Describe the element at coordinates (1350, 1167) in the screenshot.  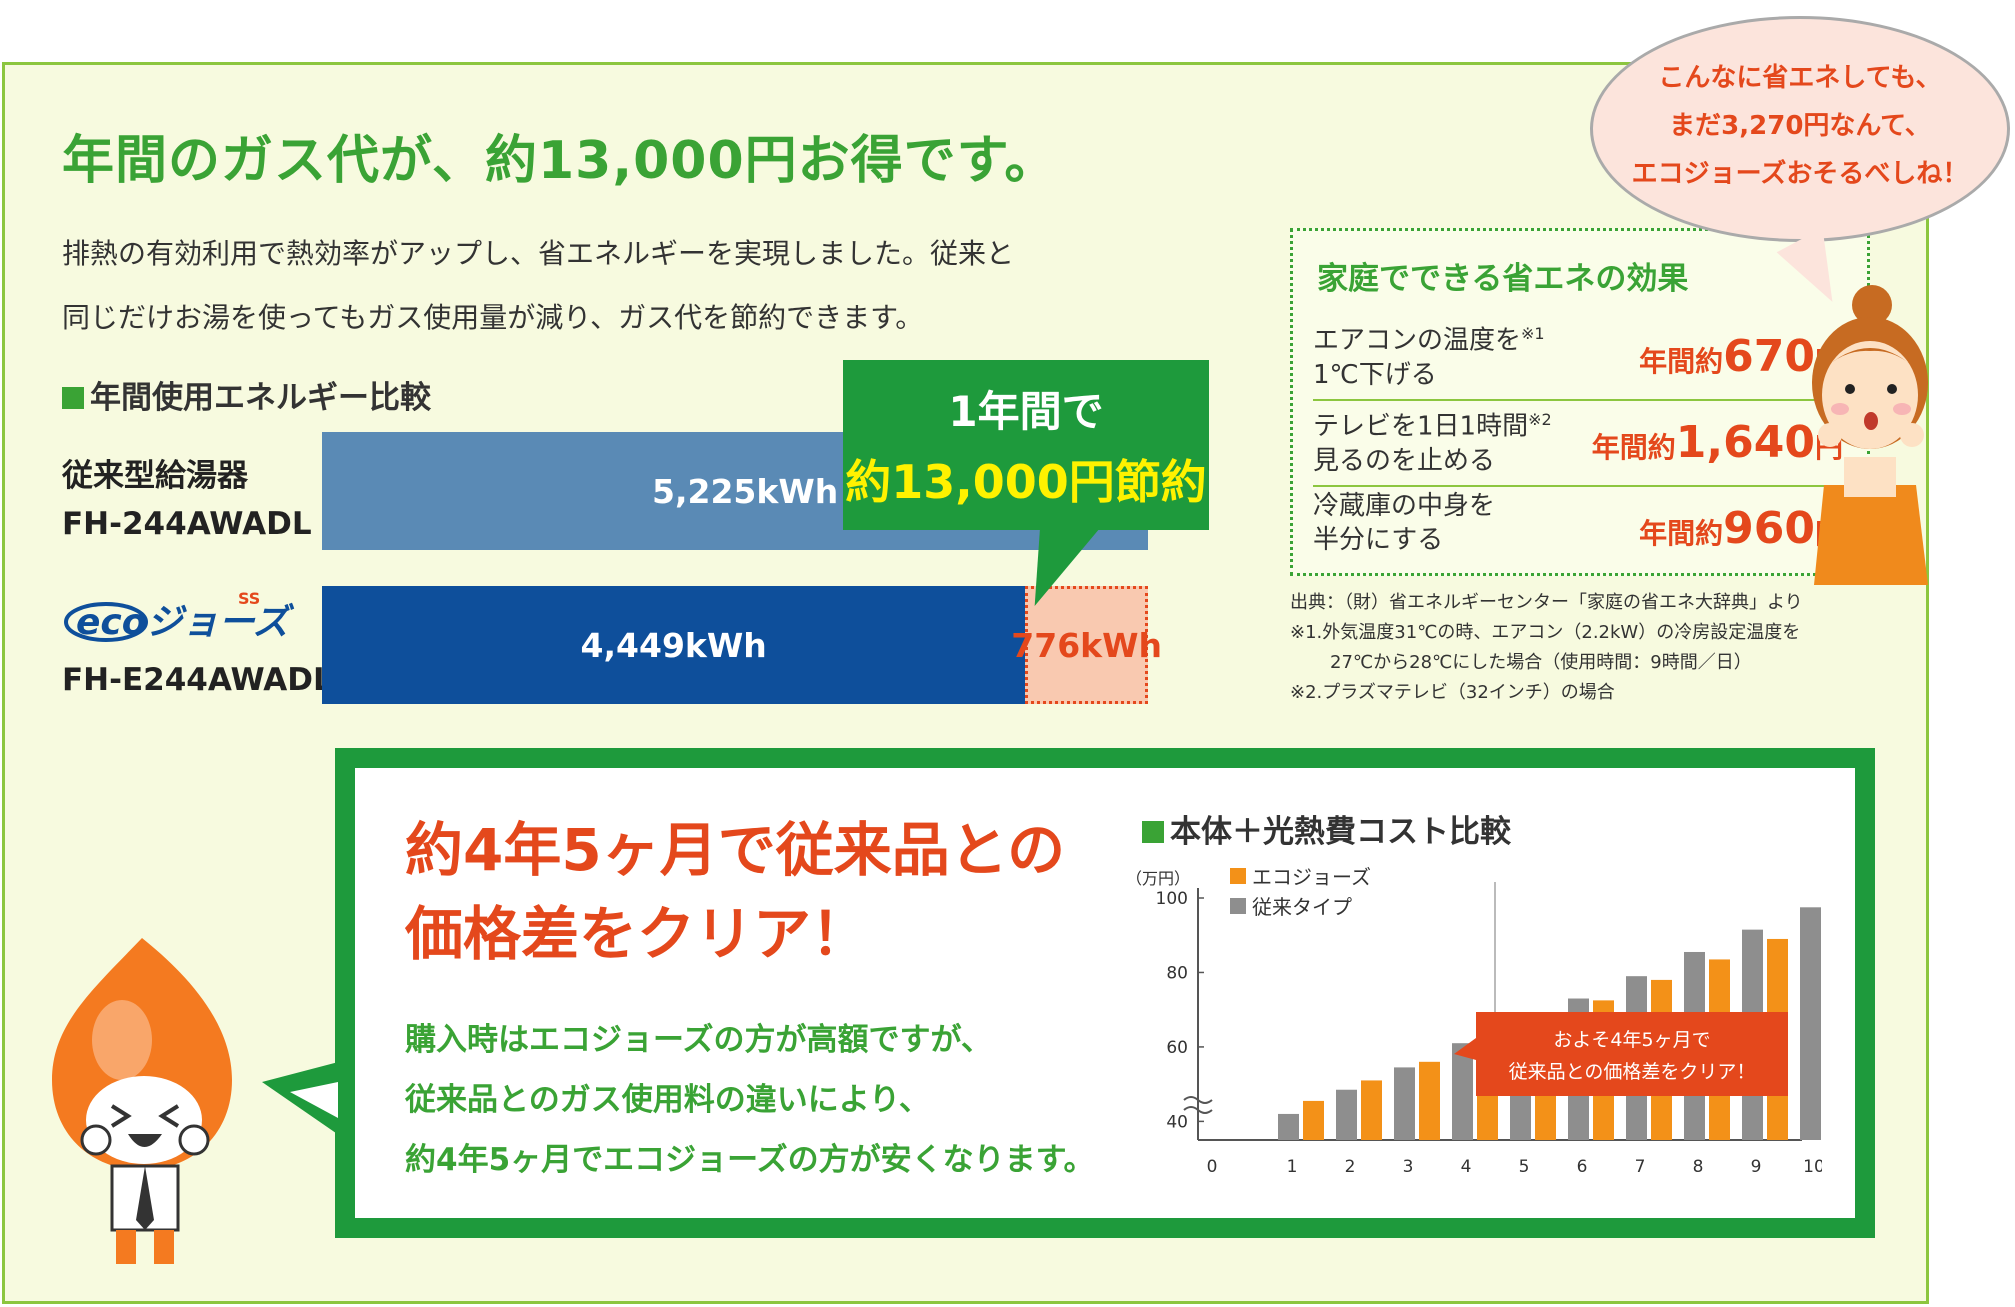
I see `x-tick-label: 2` at that location.